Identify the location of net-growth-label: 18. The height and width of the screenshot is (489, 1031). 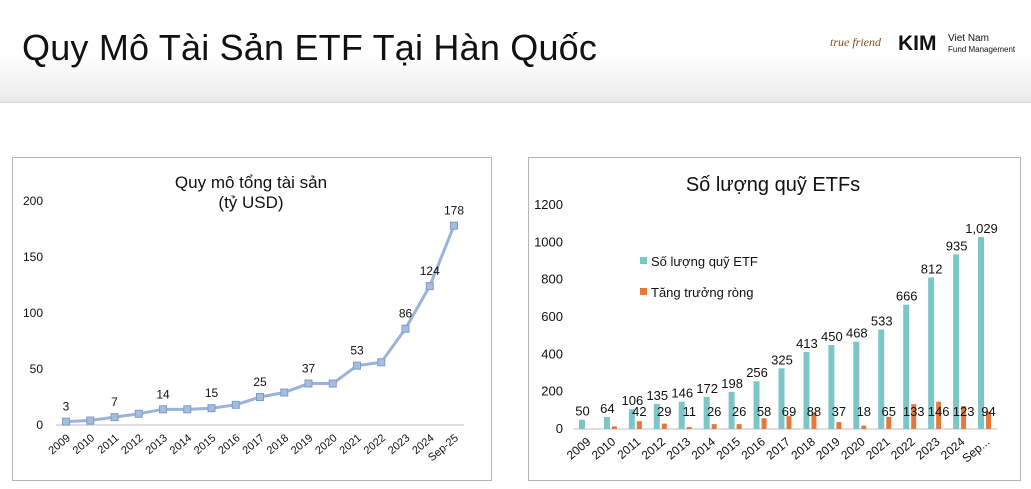
(864, 411).